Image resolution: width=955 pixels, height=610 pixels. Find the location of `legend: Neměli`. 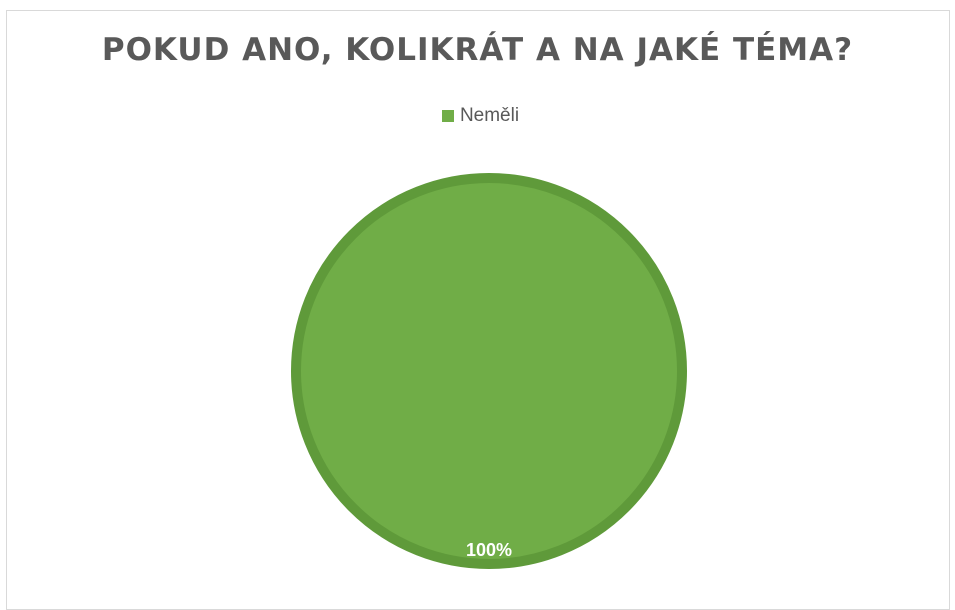

legend: Neměli is located at coordinates (477, 116).